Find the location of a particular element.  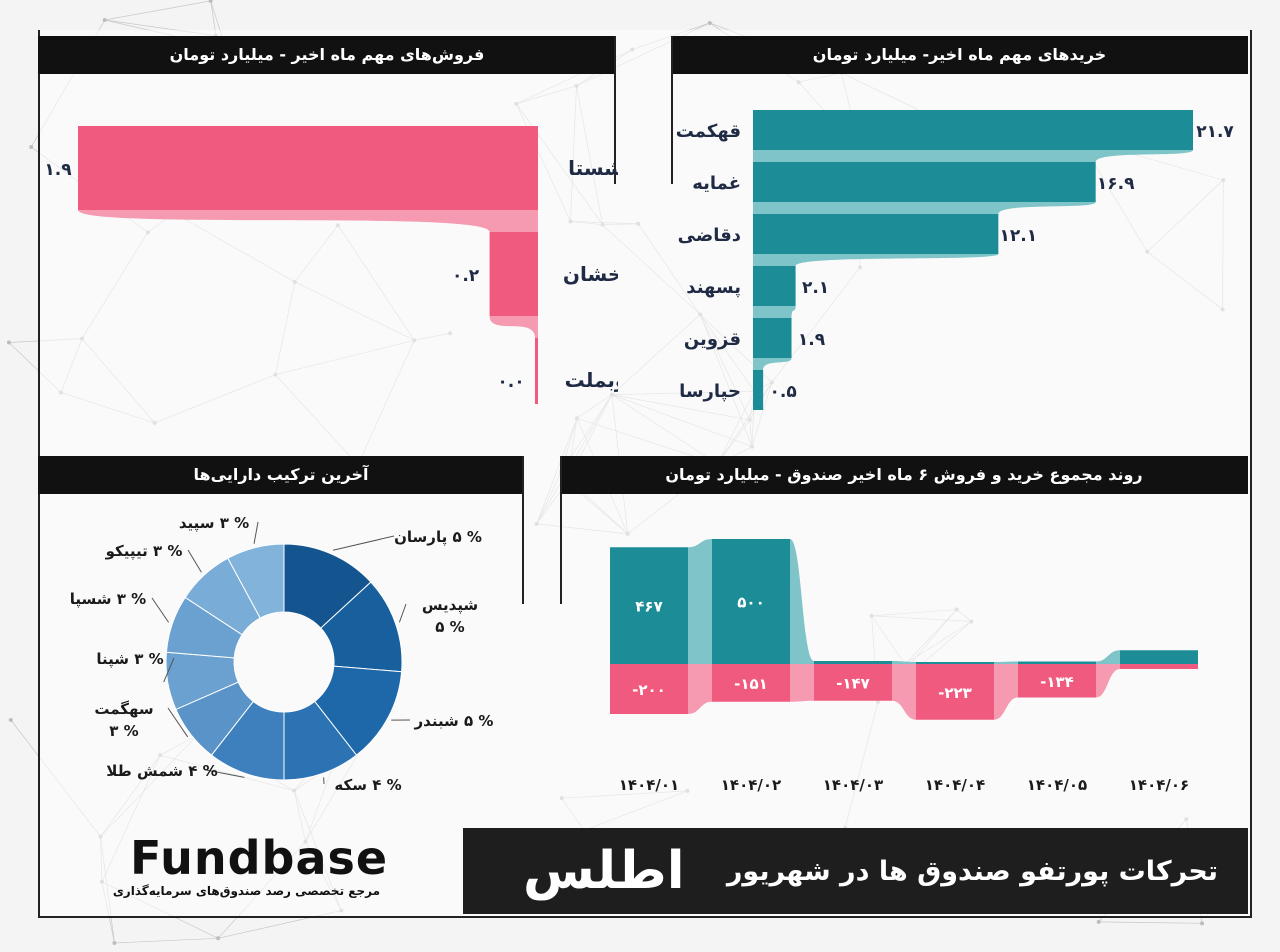

logo-tagline: مرجع تخصصی رصد صندوق‌های سرمایه‌گذاری is located at coordinates (246, 891).